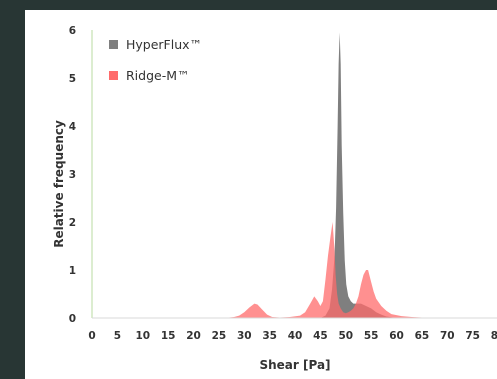  Describe the element at coordinates (269, 336) in the screenshot. I see `x-tick-label: 35` at that location.